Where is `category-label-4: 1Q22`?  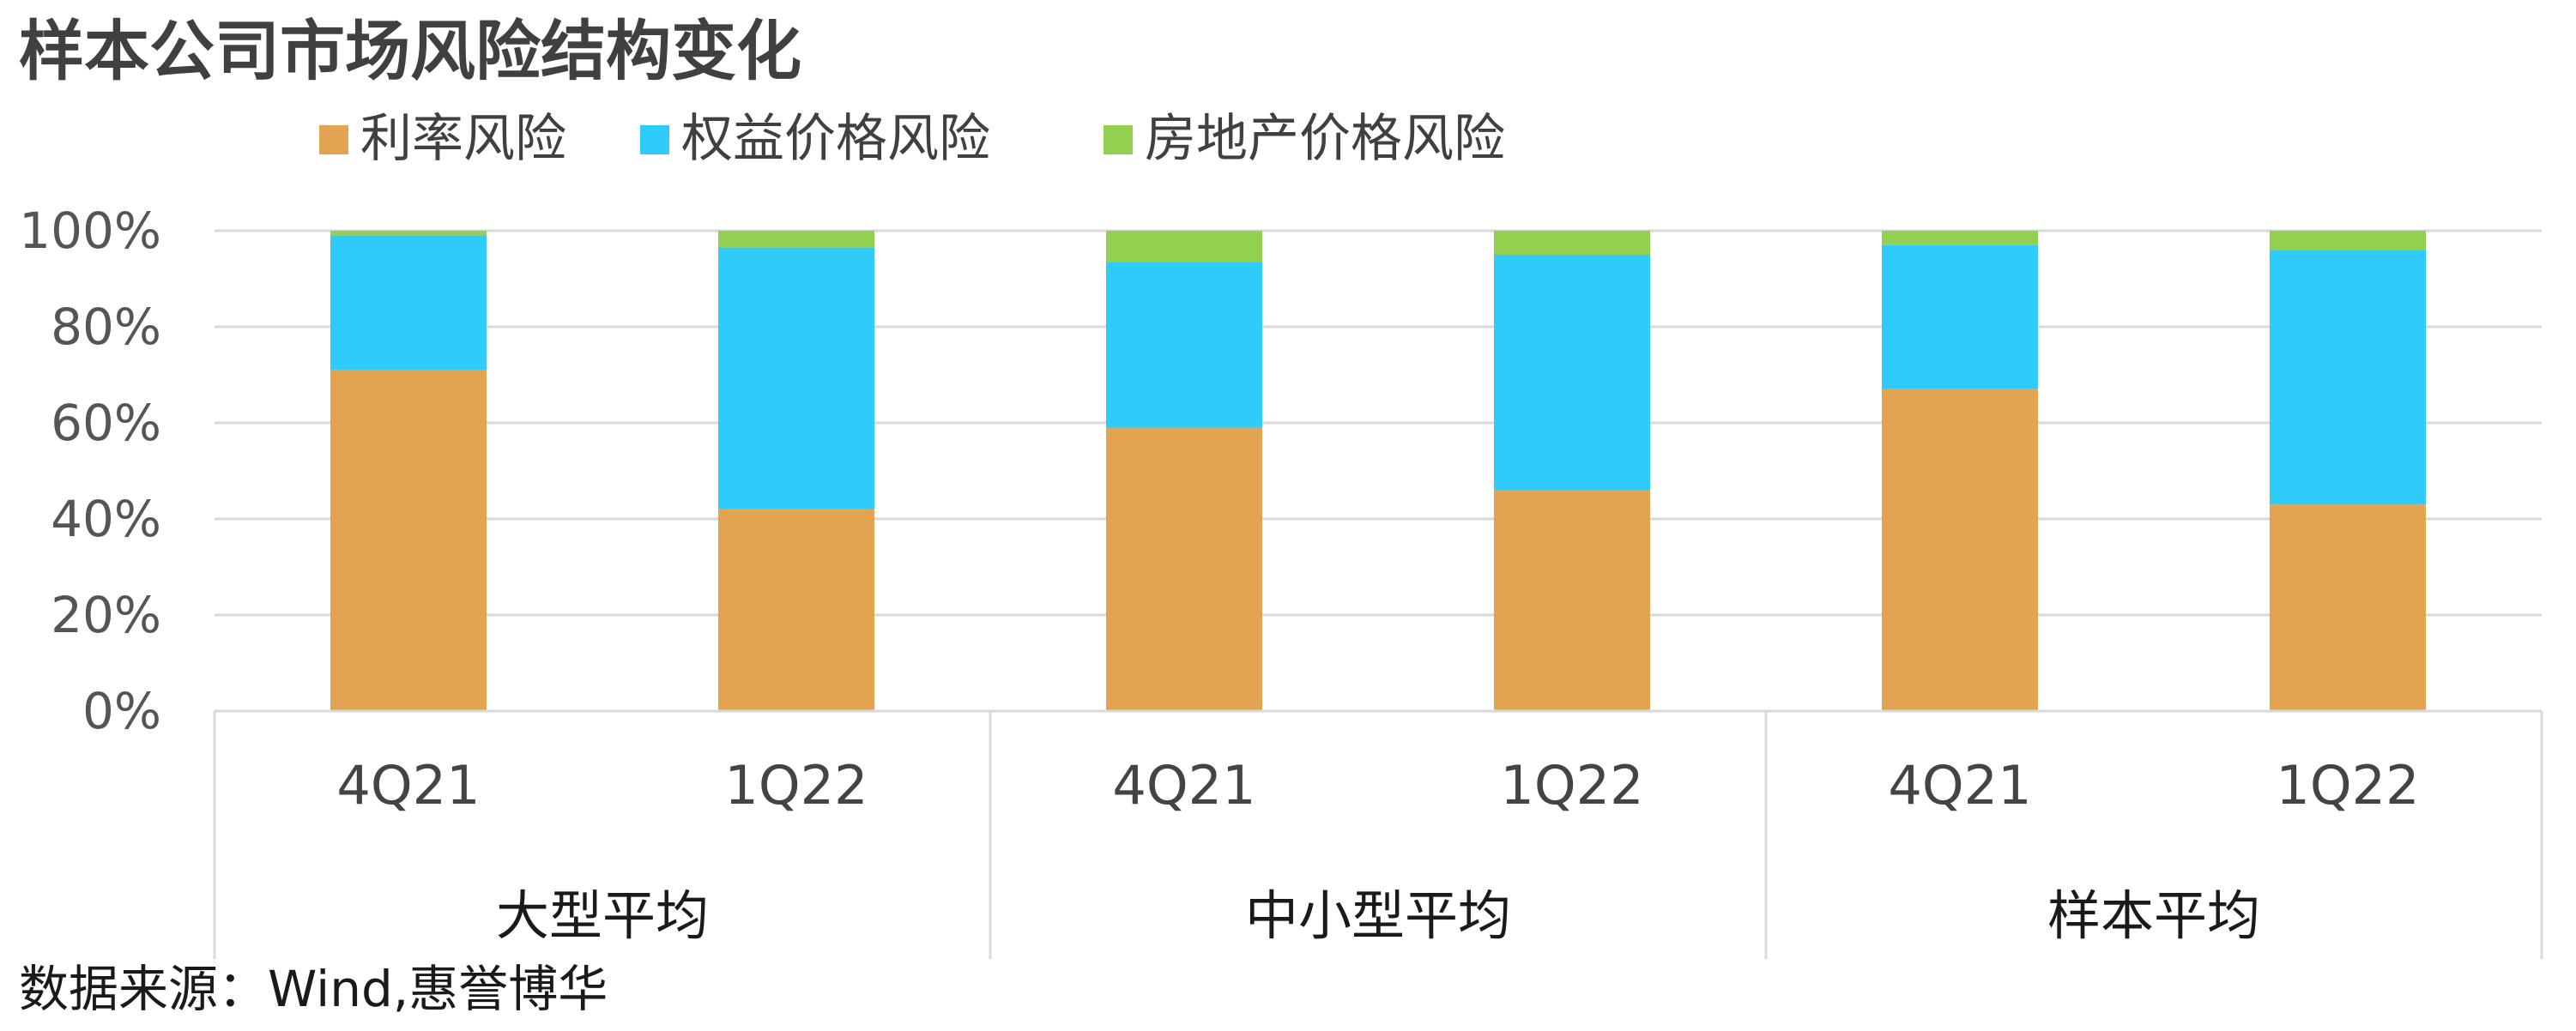
category-label-4: 1Q22 is located at coordinates (1571, 786).